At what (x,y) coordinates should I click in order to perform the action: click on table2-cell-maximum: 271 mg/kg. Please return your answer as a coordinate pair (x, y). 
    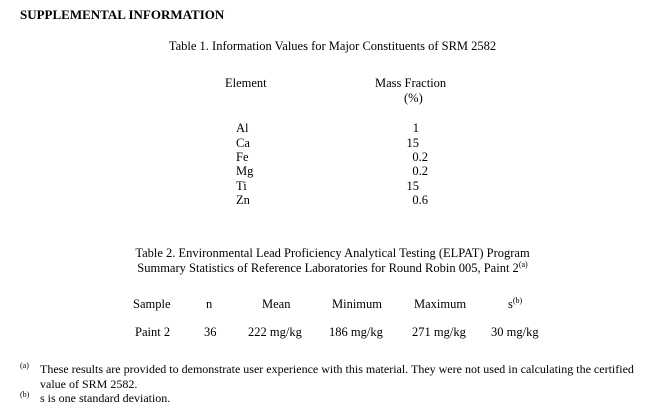
    Looking at the image, I should click on (439, 332).